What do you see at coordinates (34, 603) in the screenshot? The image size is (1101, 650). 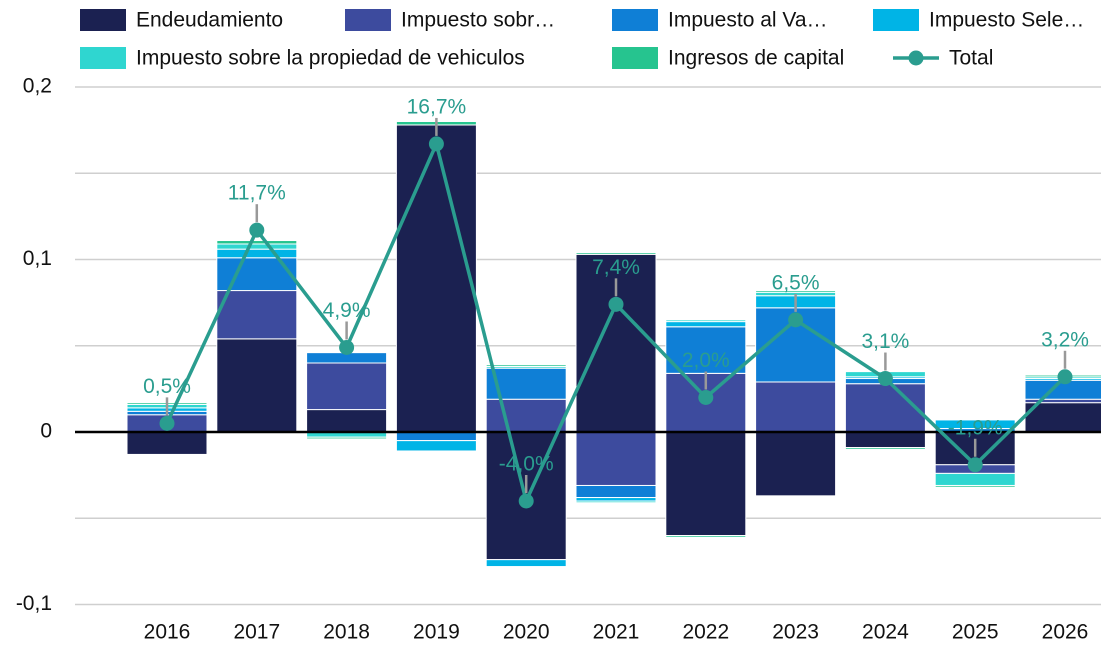 I see `y-tick-label: -0,1` at bounding box center [34, 603].